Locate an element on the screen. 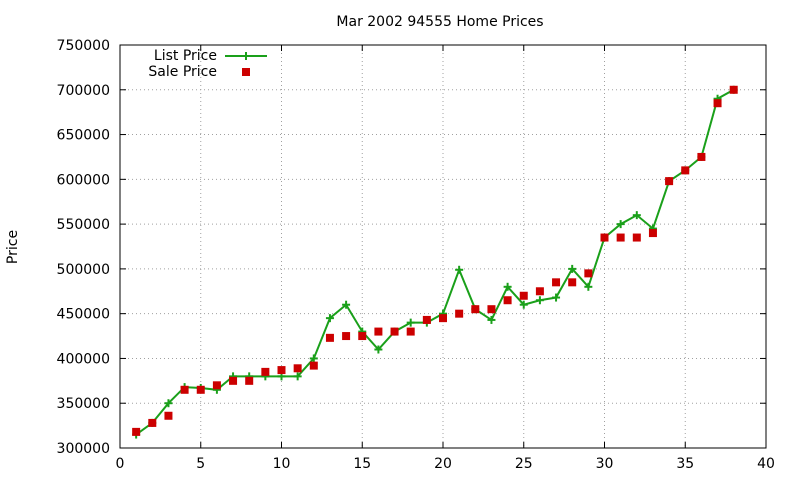 This screenshot has width=800, height=480. x-tick-label: 20 is located at coordinates (443, 464).